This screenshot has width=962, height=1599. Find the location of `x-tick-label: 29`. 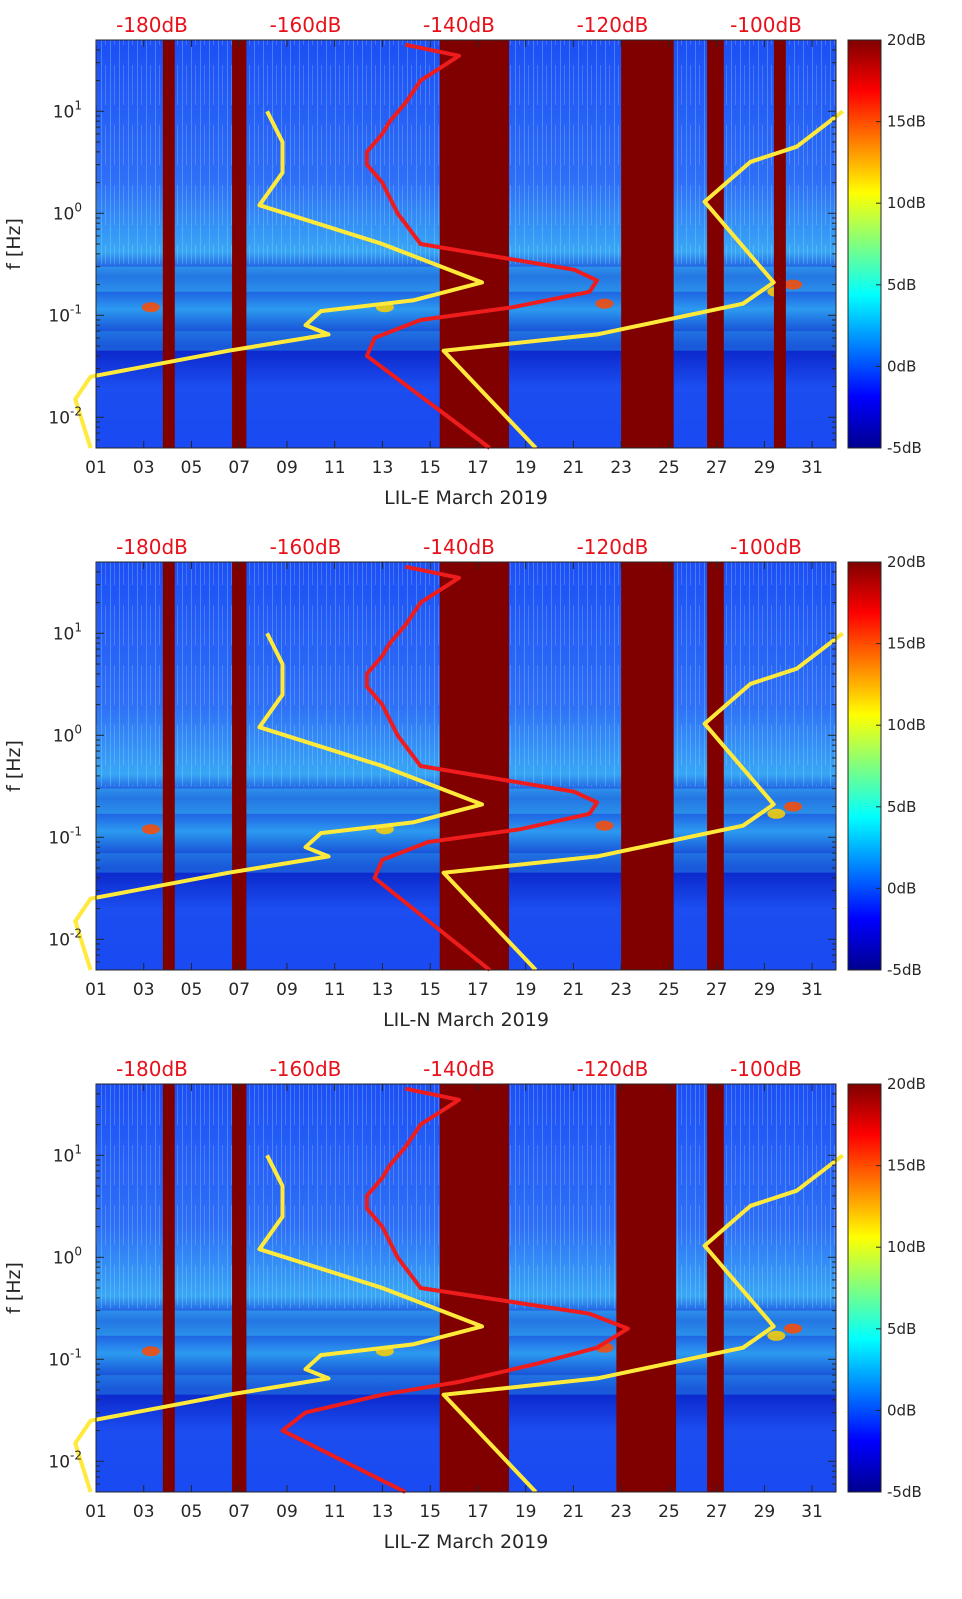

x-tick-label: 29 is located at coordinates (765, 990).